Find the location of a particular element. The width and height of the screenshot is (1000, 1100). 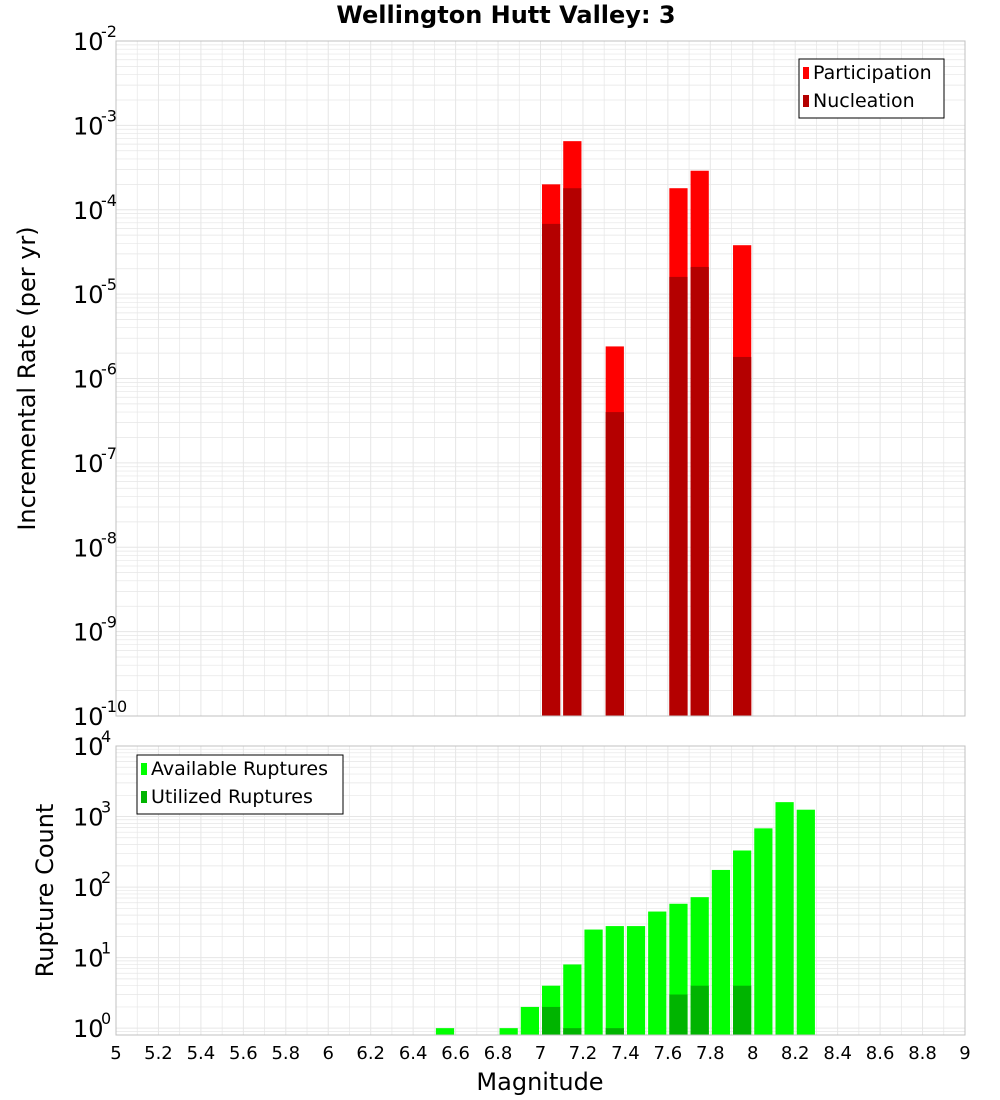

y-tick-label: 10⁻⁴ is located at coordinates (95, 208).